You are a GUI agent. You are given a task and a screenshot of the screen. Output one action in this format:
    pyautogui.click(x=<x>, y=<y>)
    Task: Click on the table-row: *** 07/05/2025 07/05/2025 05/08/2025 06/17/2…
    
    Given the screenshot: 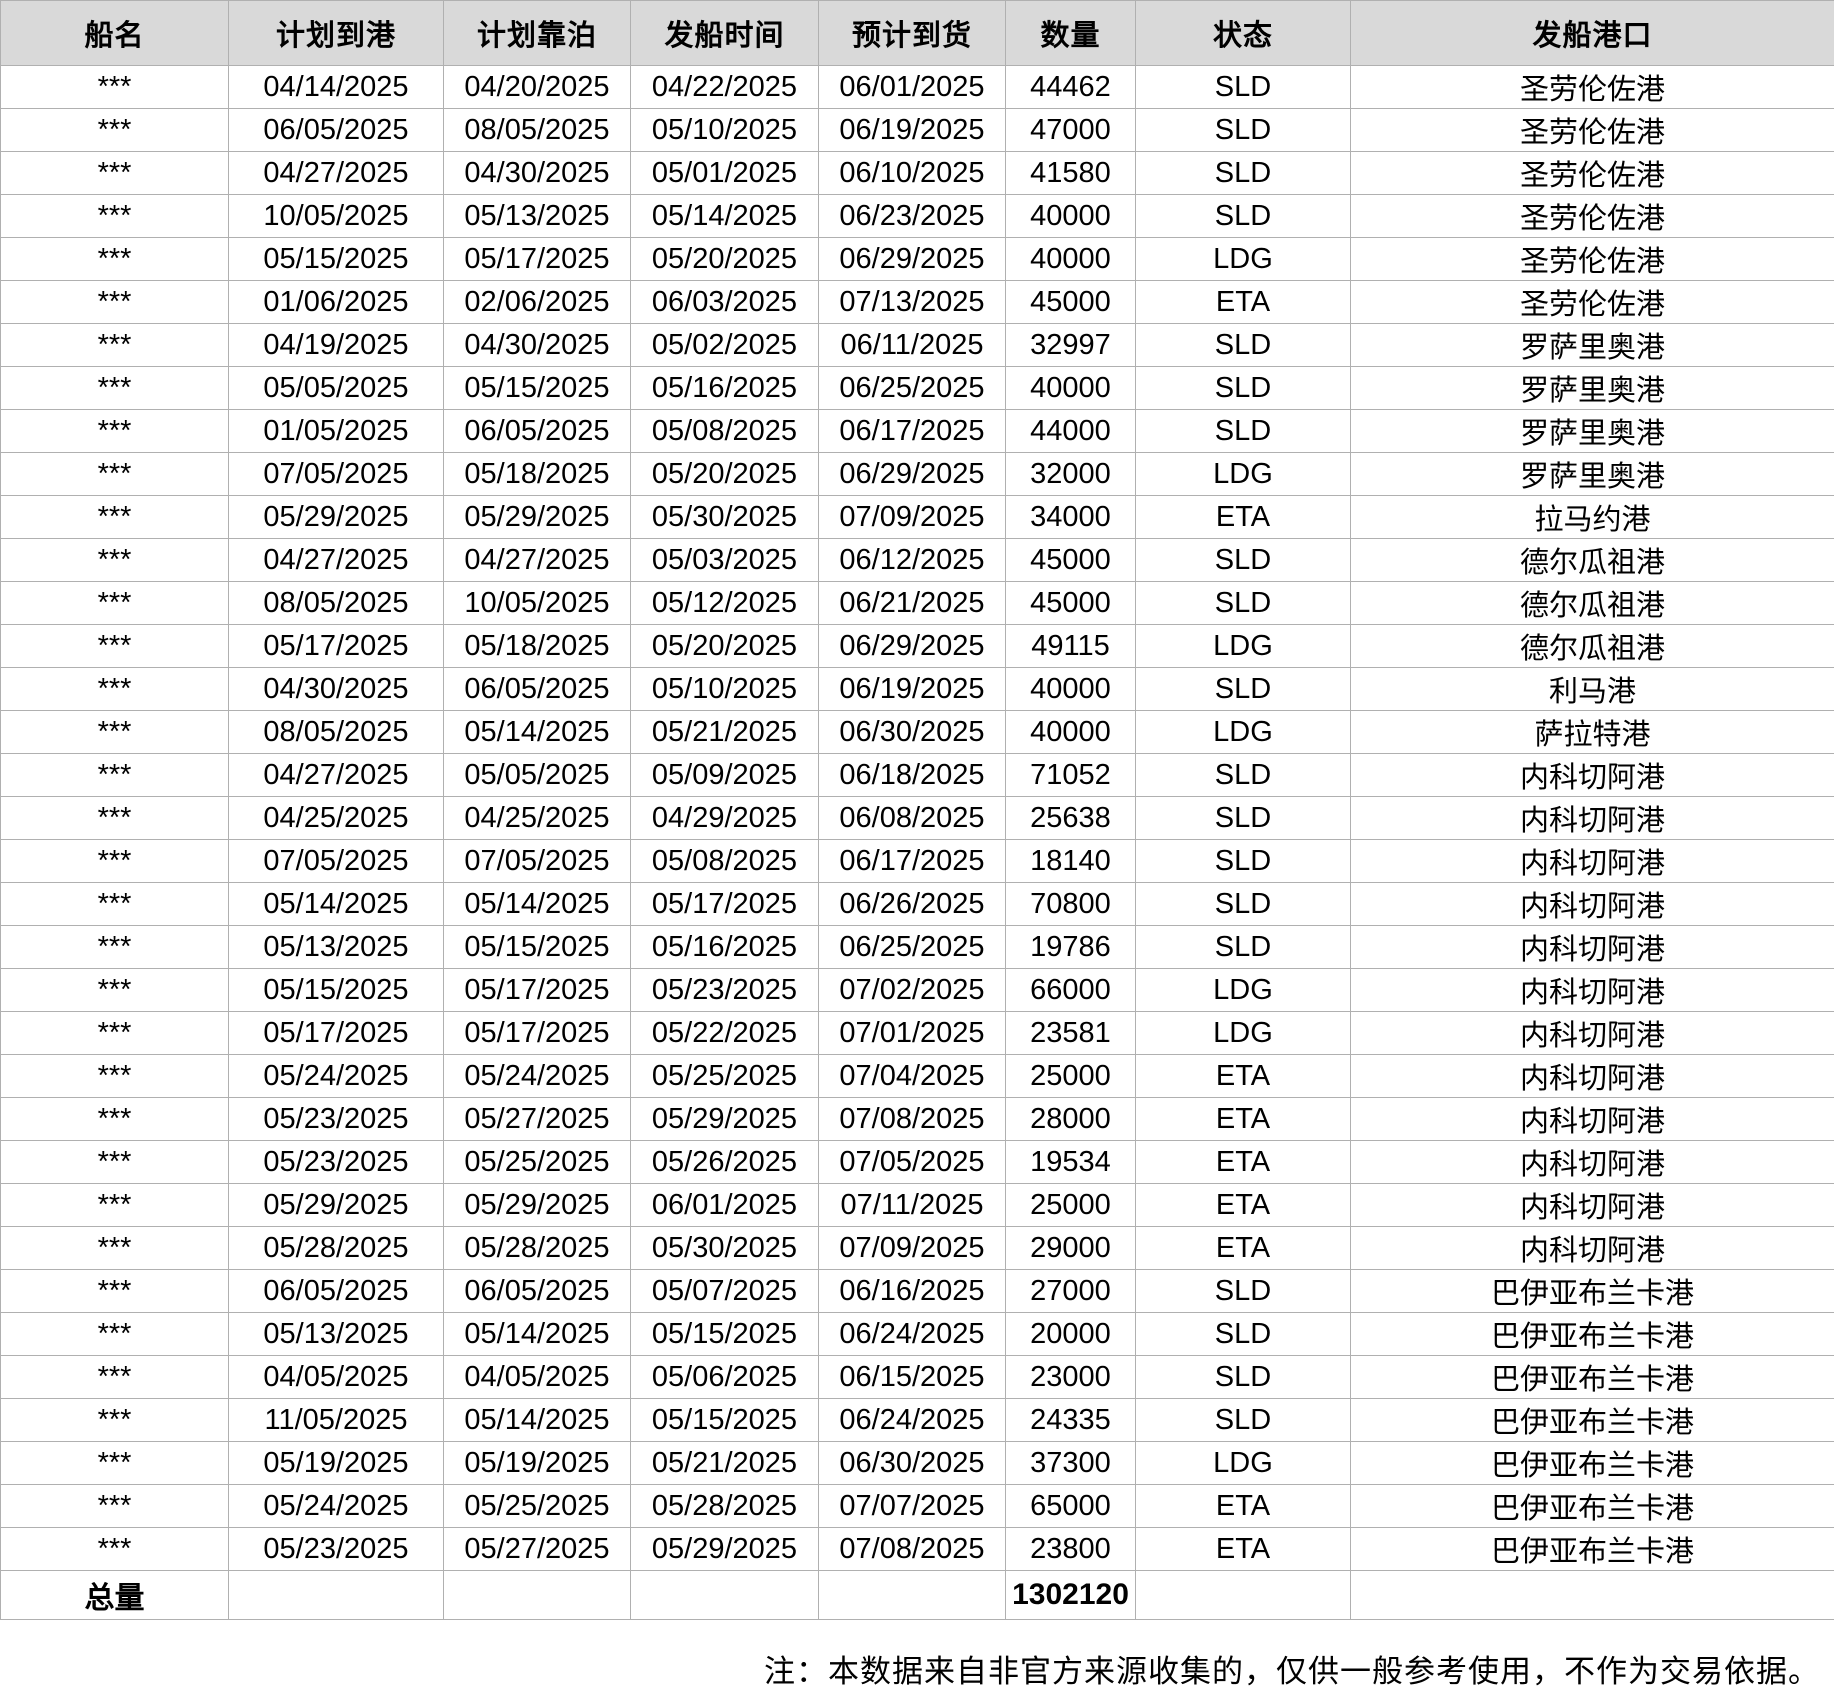 What is the action you would take?
    pyautogui.click(x=917, y=861)
    